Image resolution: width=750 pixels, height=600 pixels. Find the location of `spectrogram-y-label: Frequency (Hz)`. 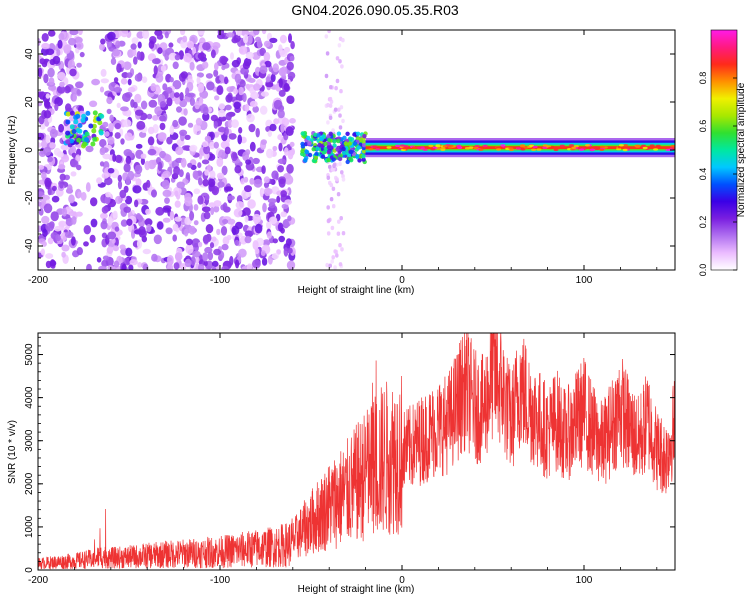

spectrogram-y-label: Frequency (Hz) is located at coordinates (12, 150).